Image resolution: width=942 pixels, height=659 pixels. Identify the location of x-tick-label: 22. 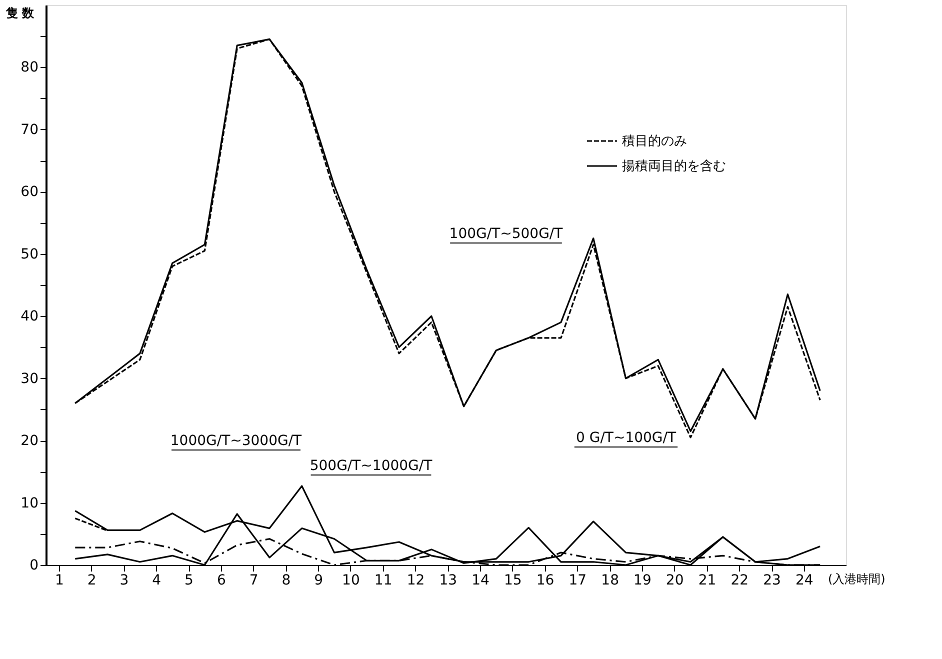
(739, 580).